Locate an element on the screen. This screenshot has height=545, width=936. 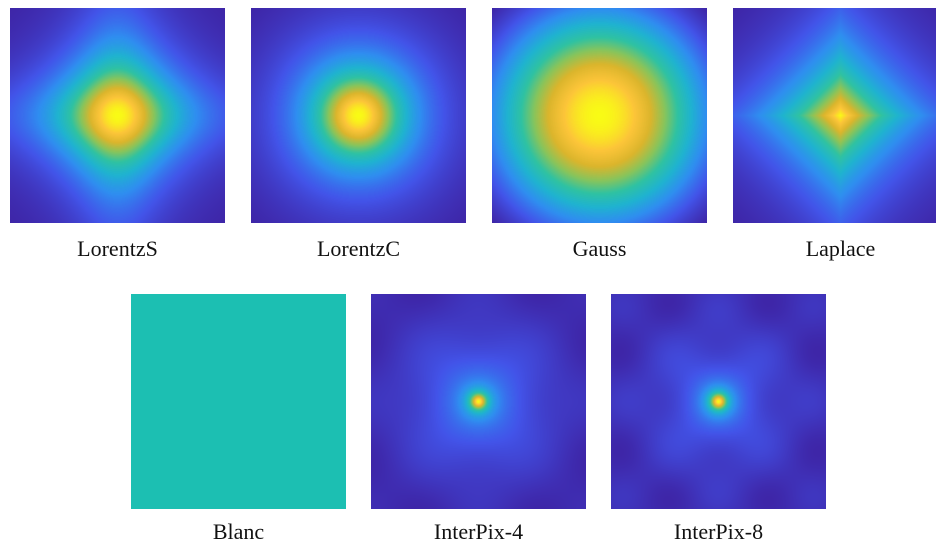
laplace-canvas is located at coordinates (834, 115).